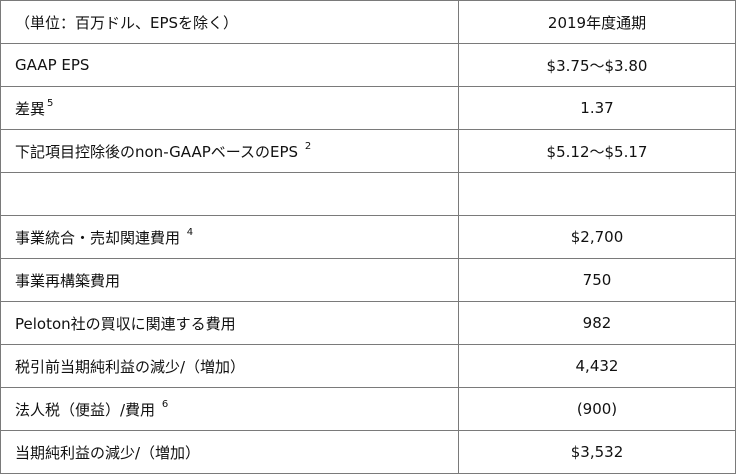 The width and height of the screenshot is (736, 475). I want to click on row-value, so click(597, 194).